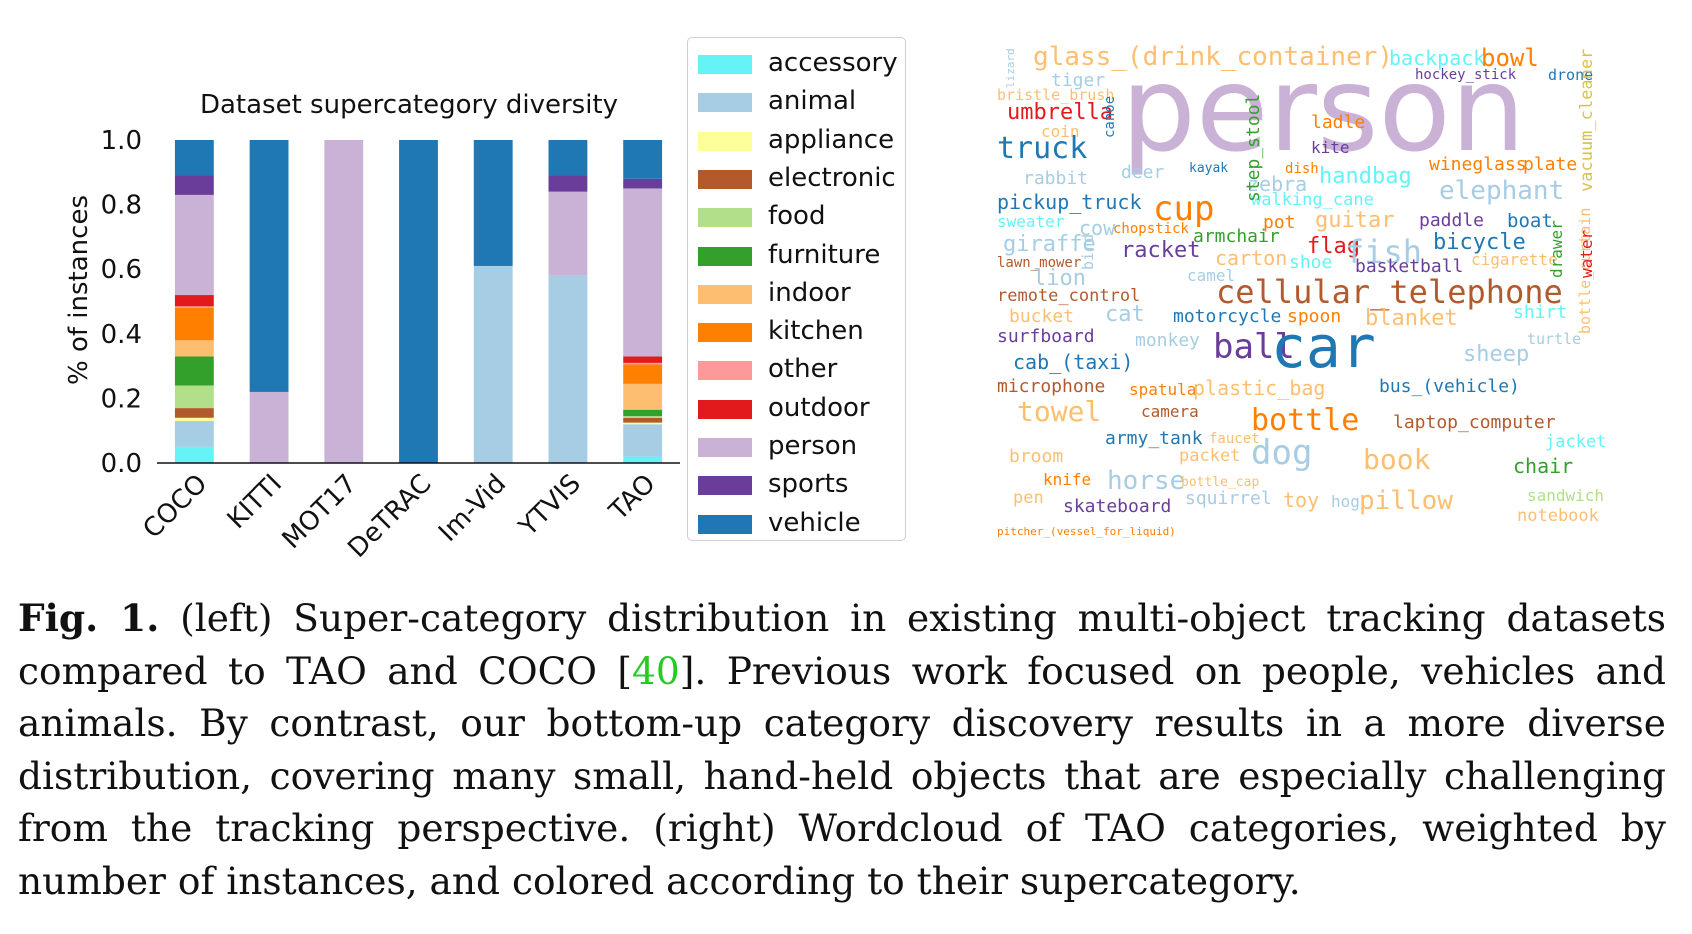 The height and width of the screenshot is (934, 1692). I want to click on bar-coco-other, so click(194, 307).